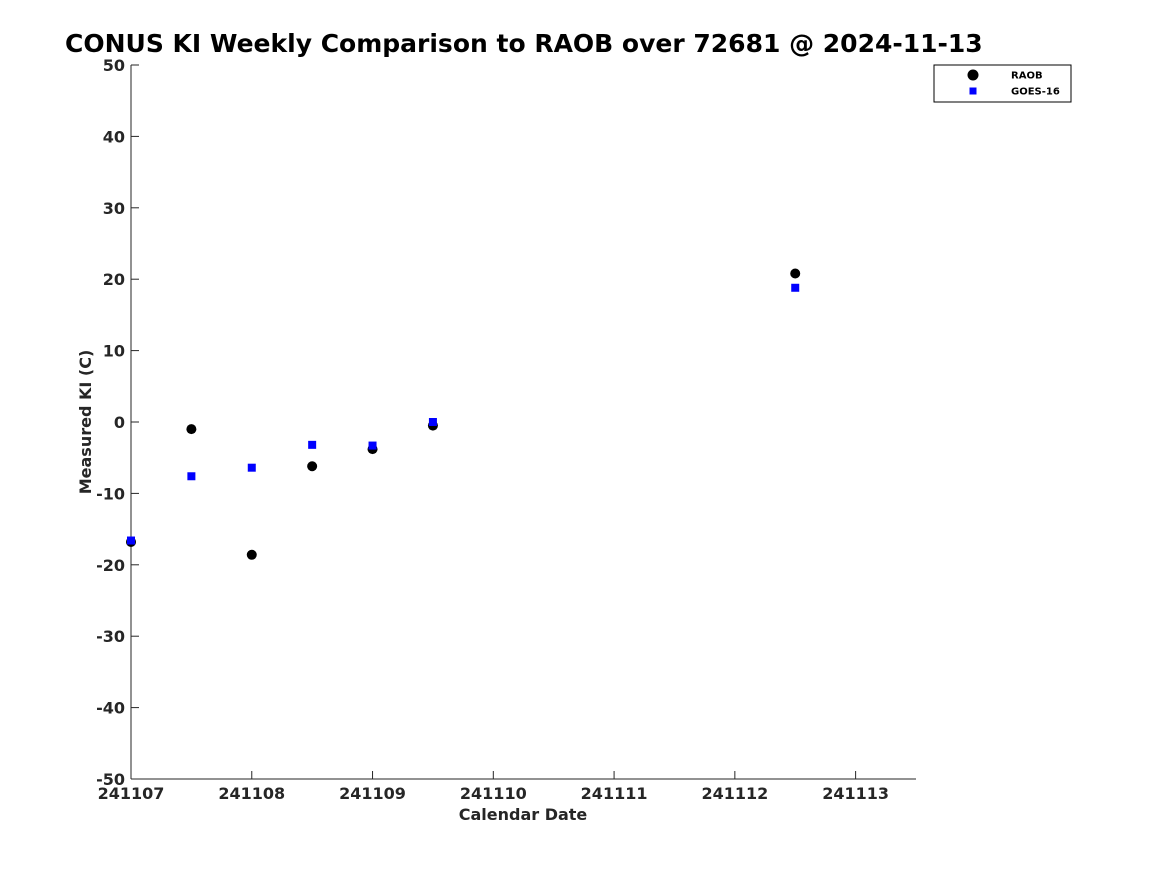 The width and height of the screenshot is (1167, 875). I want to click on legend: RAOB GOES-16, so click(1002, 83).